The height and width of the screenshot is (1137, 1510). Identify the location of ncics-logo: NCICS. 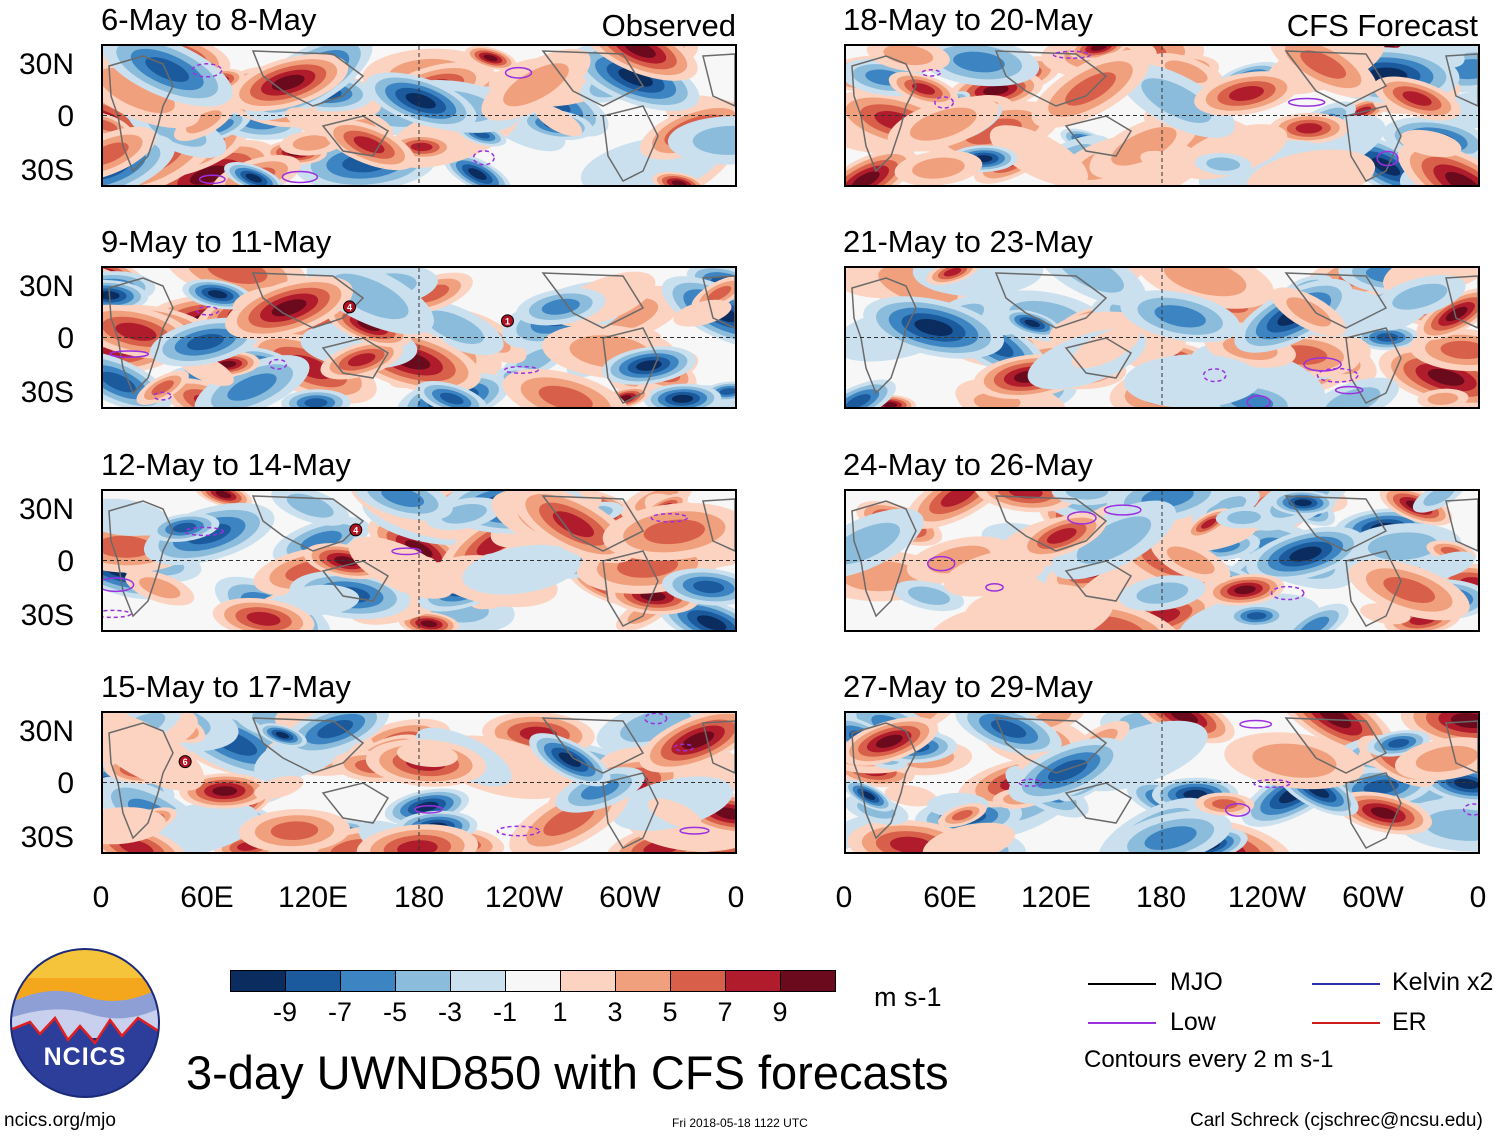
(85, 1023).